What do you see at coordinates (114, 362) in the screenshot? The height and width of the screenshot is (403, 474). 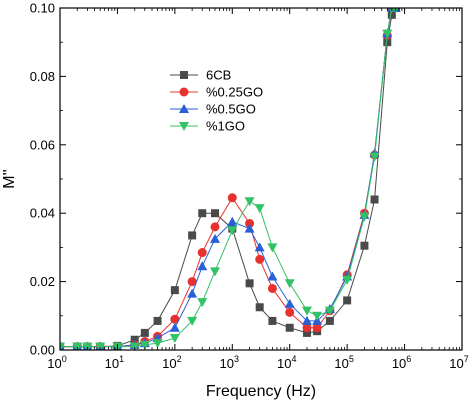 I see `x-tick-label: 10¹` at bounding box center [114, 362].